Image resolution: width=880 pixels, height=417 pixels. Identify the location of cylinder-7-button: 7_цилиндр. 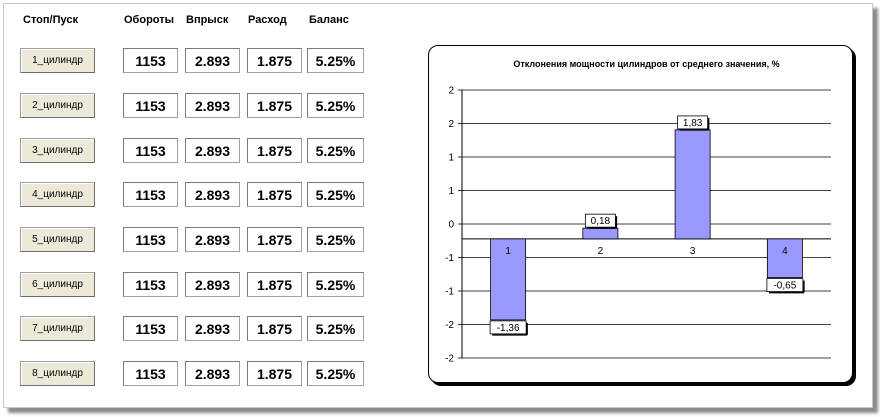
(57, 328).